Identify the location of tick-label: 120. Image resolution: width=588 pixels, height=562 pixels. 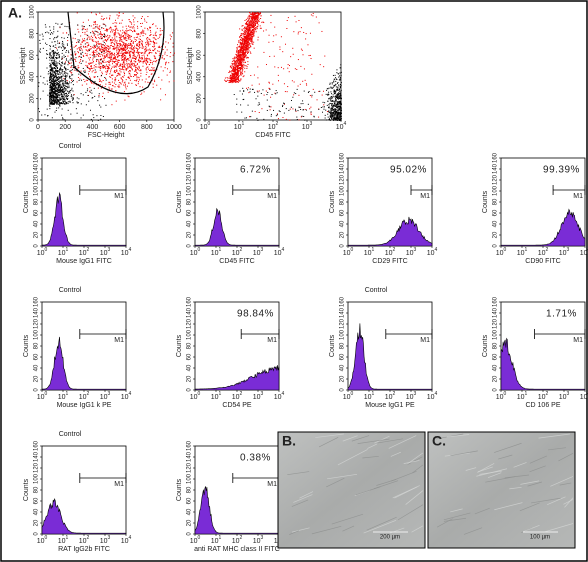
(37, 323).